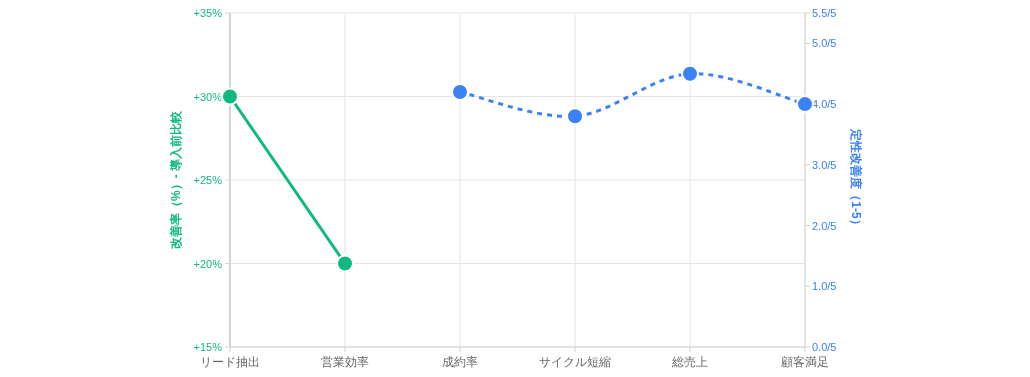  Describe the element at coordinates (824, 13) in the screenshot. I see `y2-tick-label: 5.5/5` at that location.